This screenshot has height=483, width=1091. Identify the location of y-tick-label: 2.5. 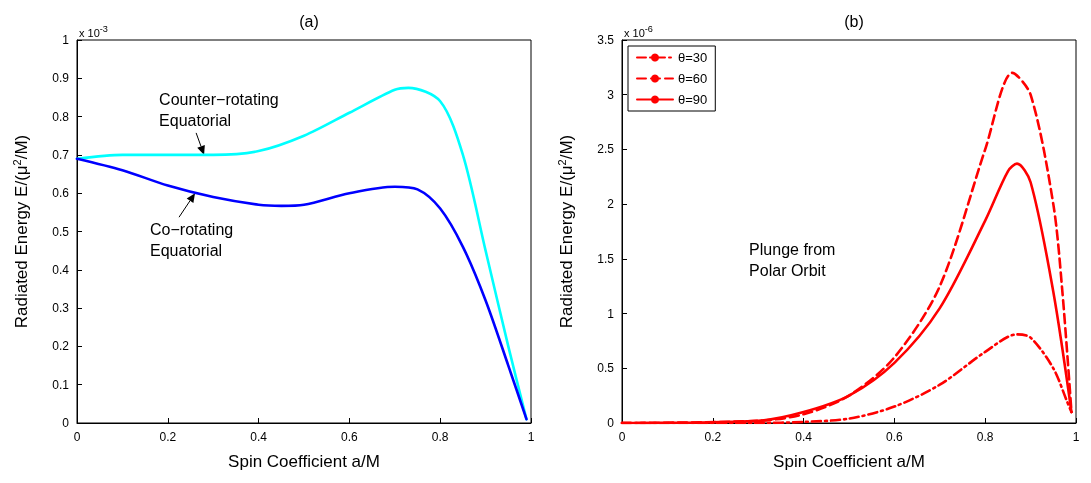
(606, 149).